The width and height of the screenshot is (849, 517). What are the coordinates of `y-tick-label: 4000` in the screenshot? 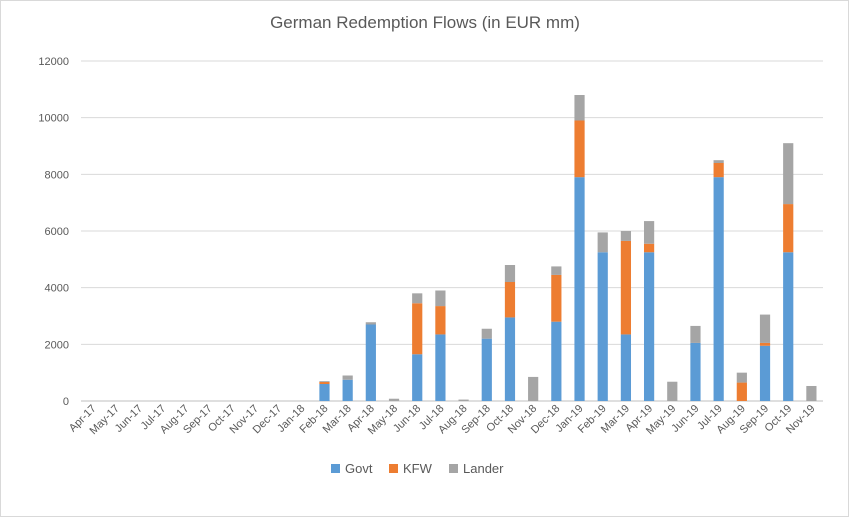 It's located at (57, 289).